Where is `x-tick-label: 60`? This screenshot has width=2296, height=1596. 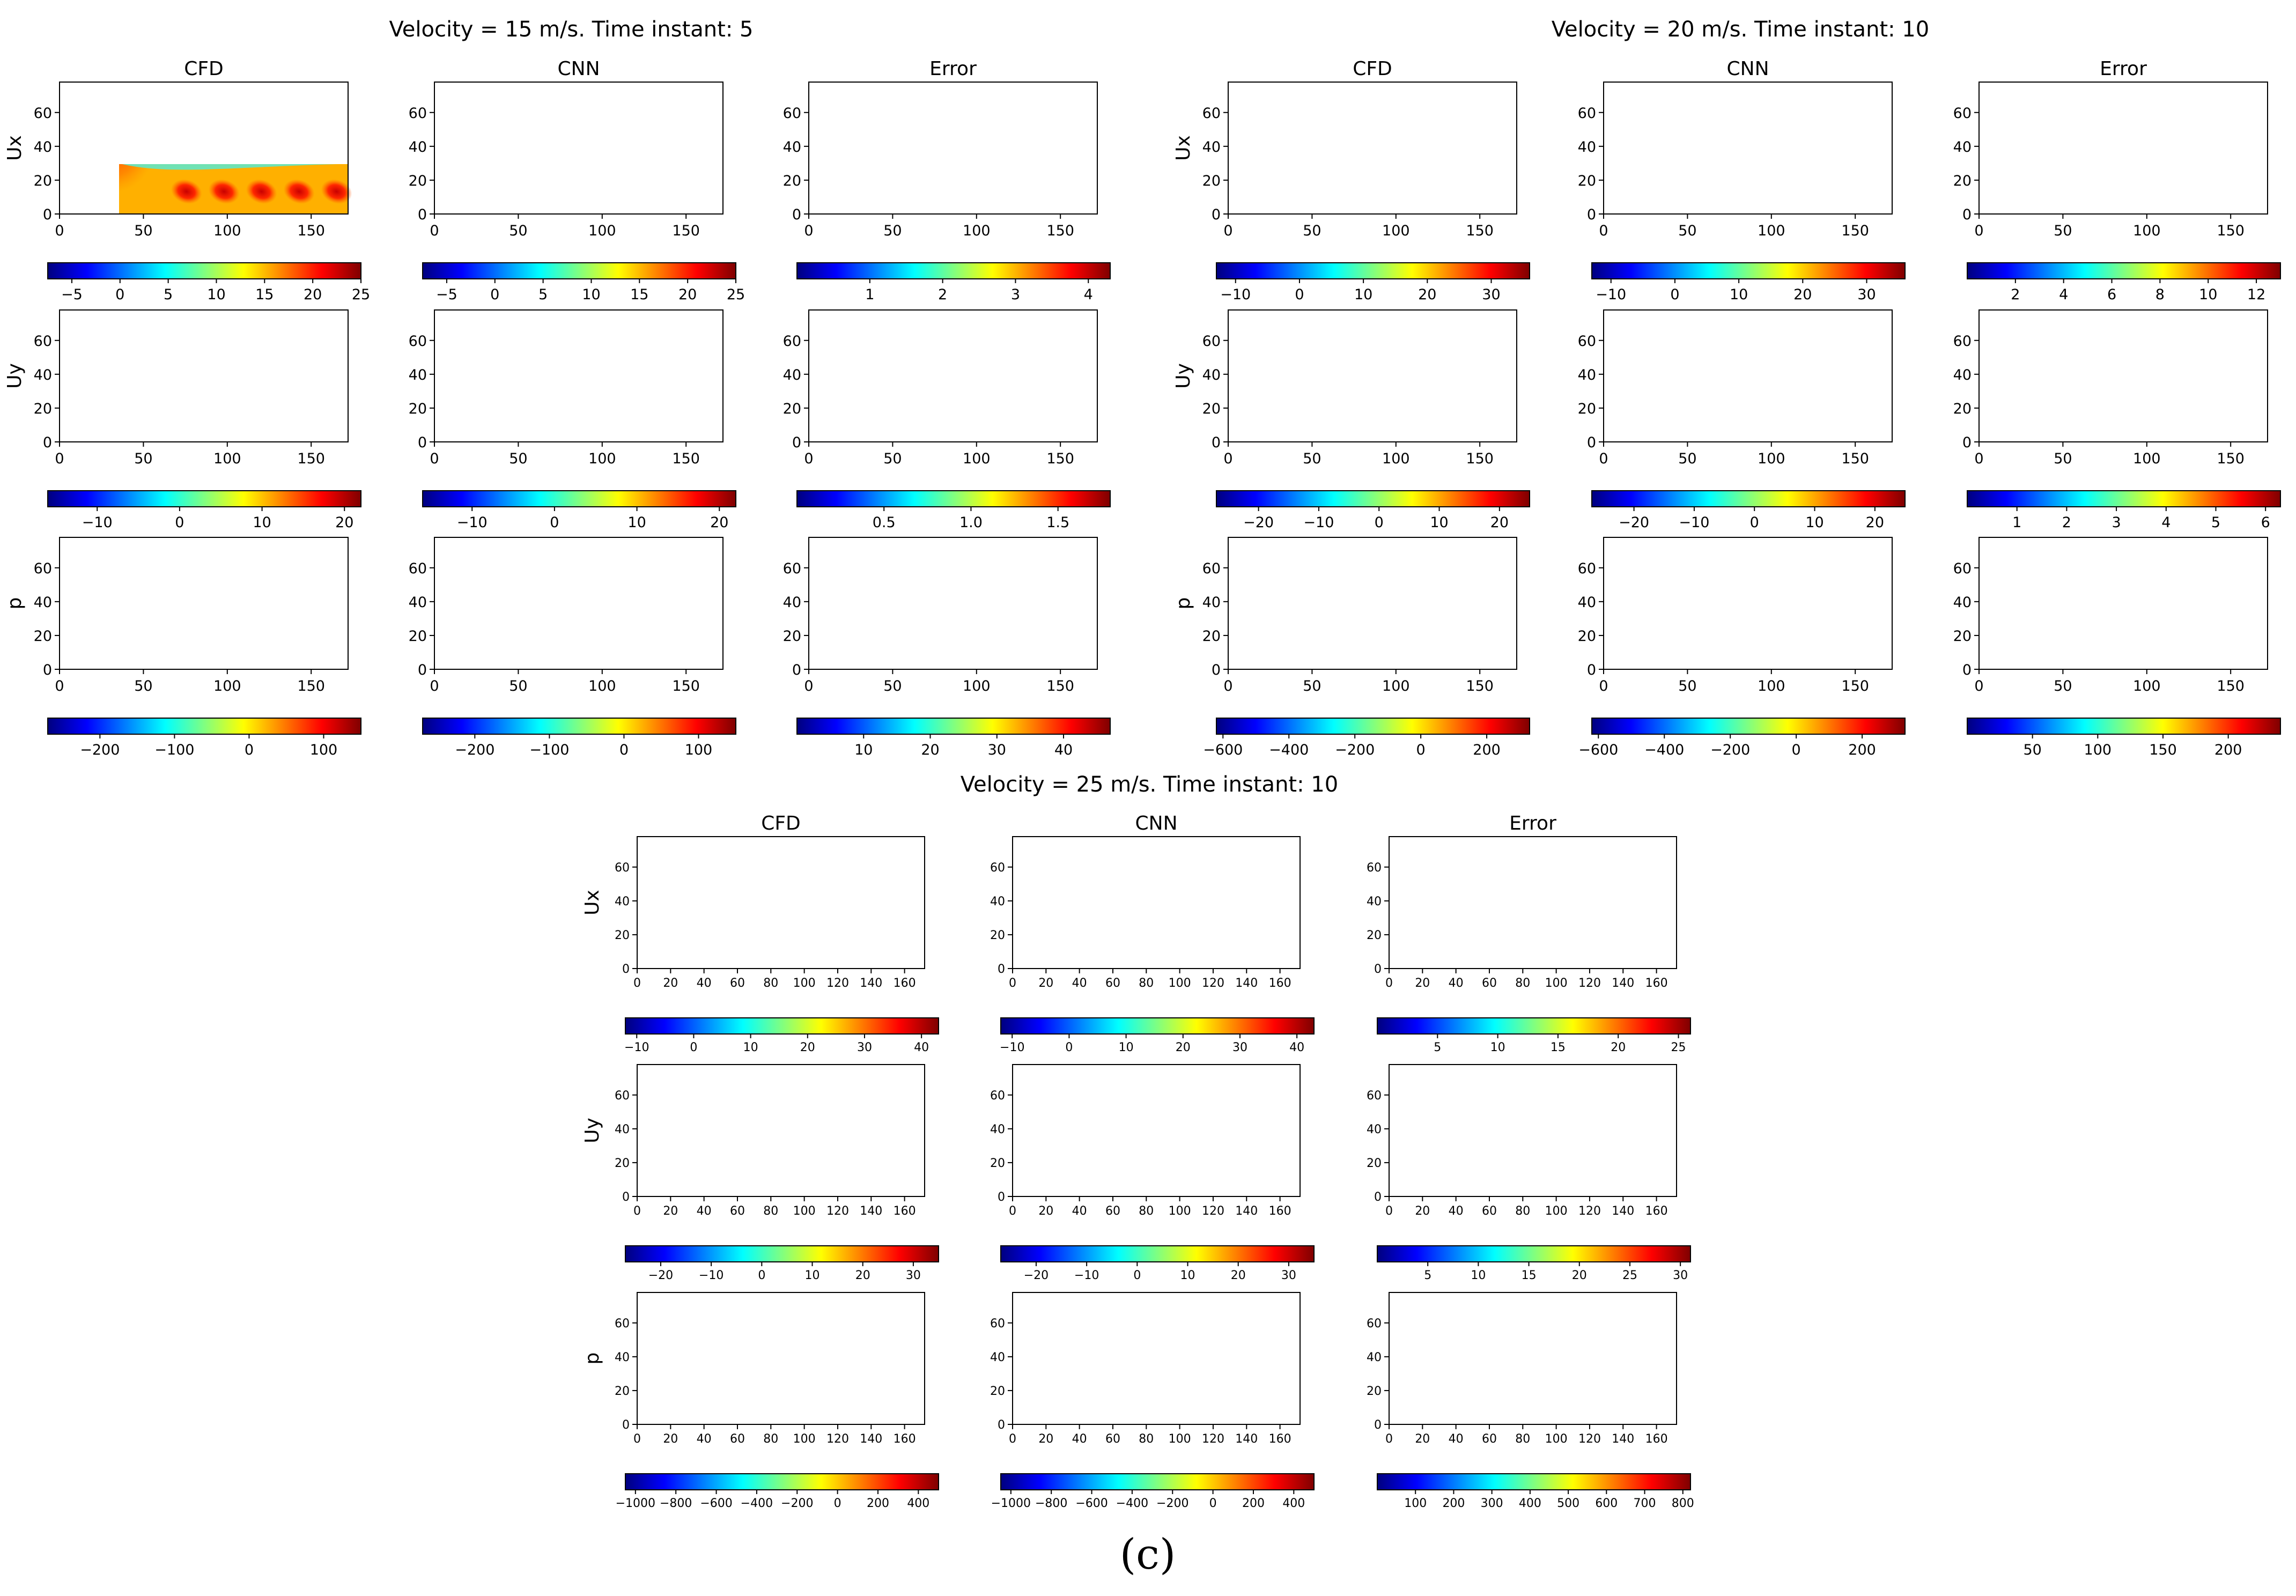
x-tick-label: 60 is located at coordinates (1113, 1439).